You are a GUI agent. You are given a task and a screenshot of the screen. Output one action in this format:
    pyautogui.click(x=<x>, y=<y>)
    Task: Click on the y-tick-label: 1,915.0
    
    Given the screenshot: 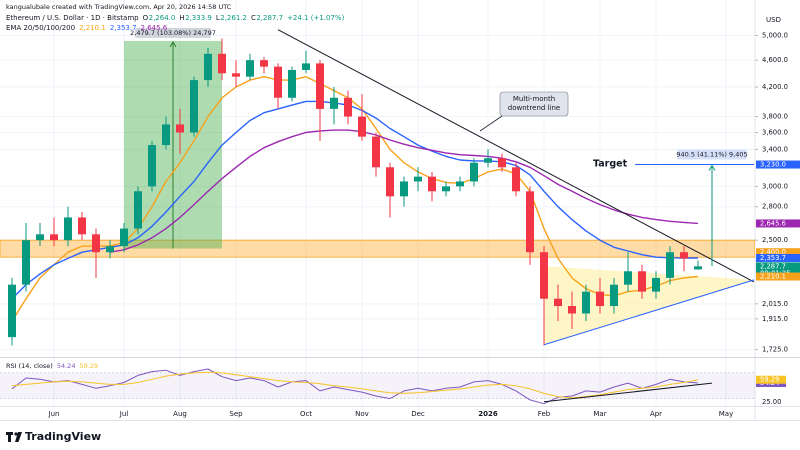 What is the action you would take?
    pyautogui.click(x=775, y=319)
    